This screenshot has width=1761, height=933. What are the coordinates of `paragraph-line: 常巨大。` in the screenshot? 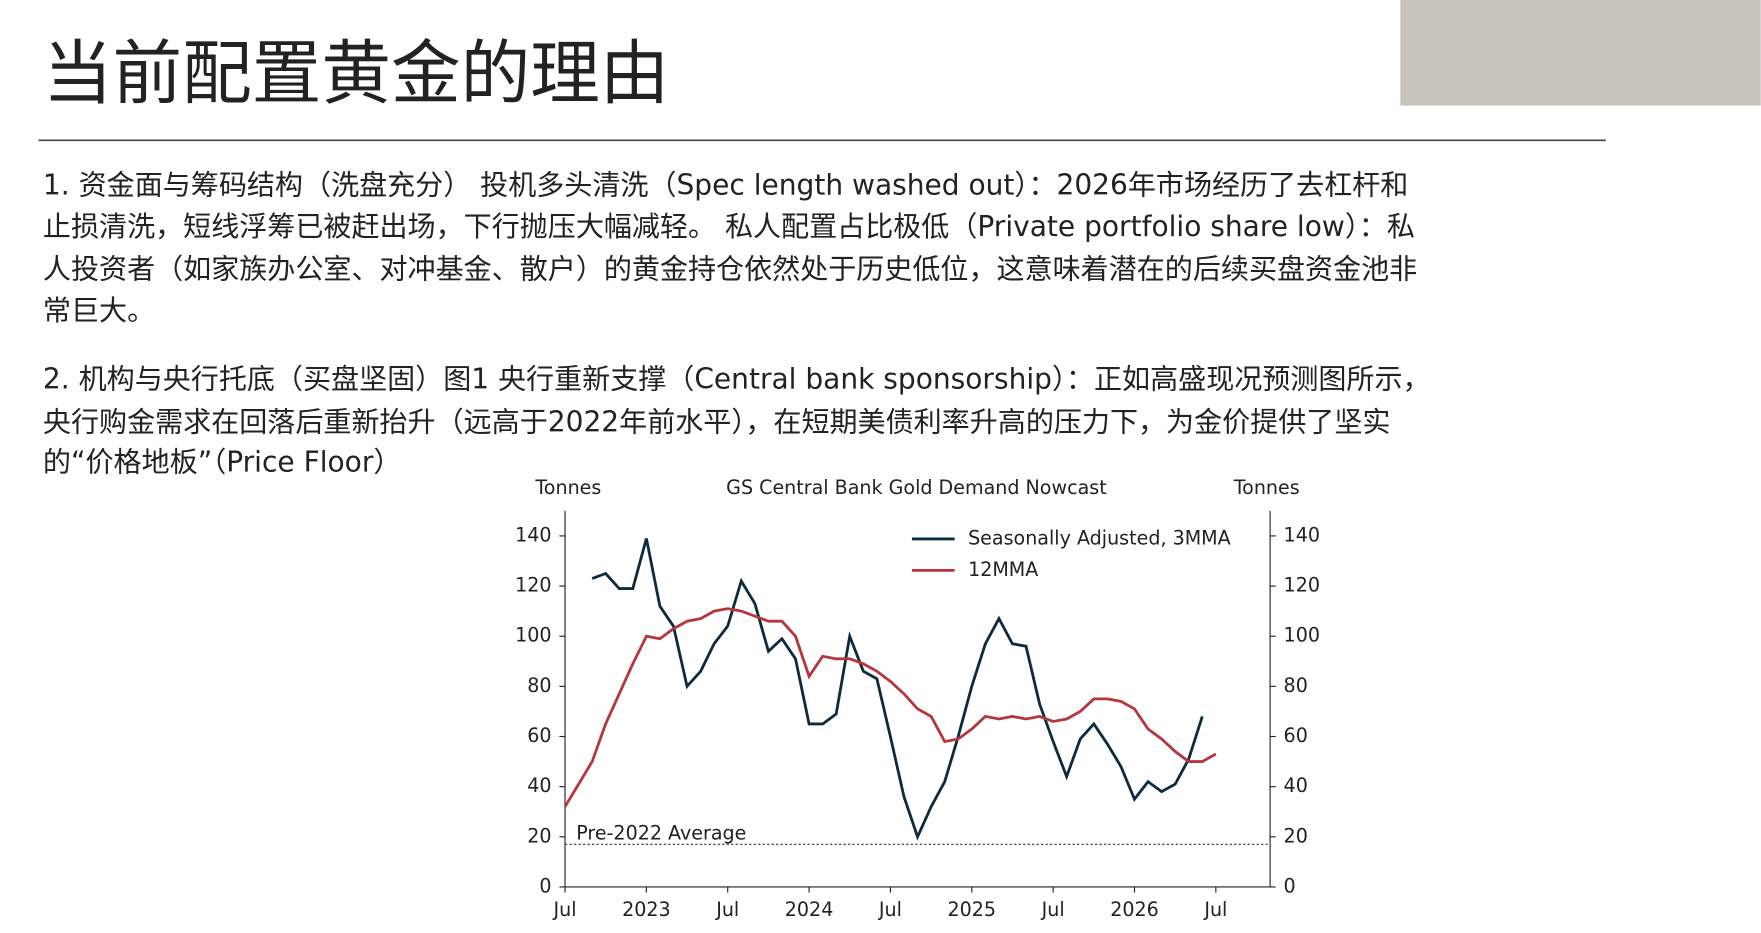 It's located at (99, 310).